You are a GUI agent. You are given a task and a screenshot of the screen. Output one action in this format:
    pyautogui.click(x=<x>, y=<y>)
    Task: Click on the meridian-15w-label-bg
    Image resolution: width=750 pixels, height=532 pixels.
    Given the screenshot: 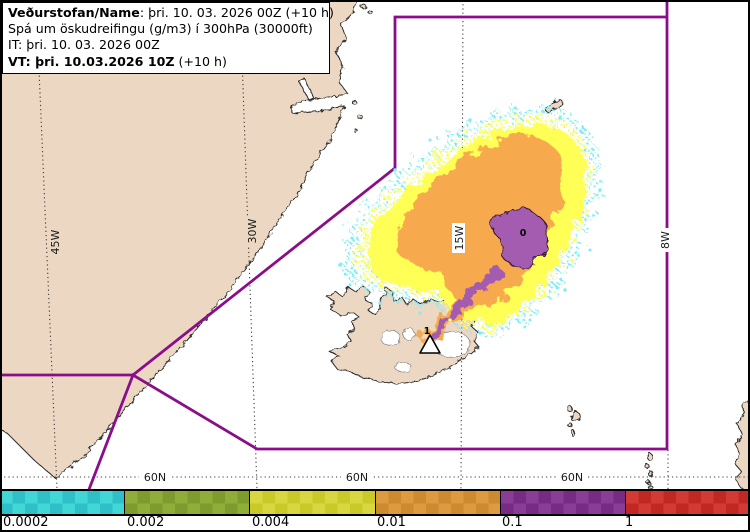 What is the action you would take?
    pyautogui.click(x=458, y=238)
    